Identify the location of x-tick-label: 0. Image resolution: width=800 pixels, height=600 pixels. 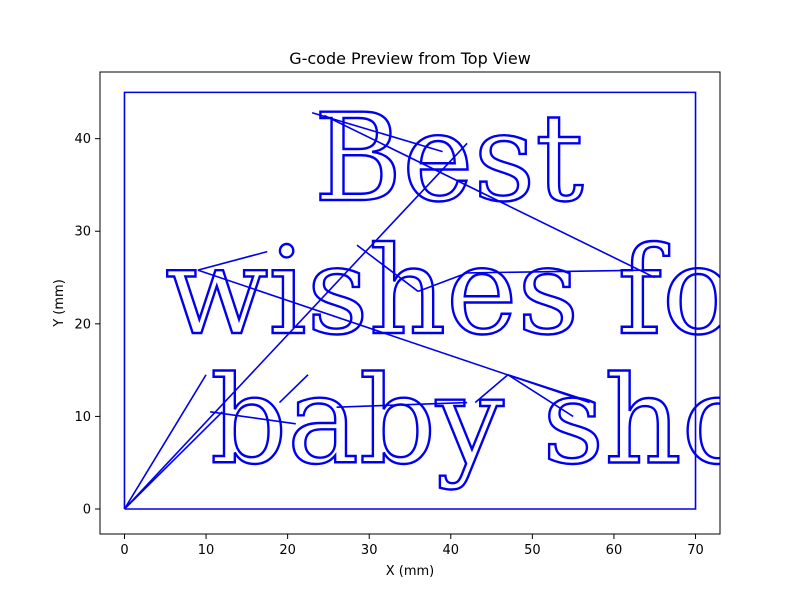
(124, 550).